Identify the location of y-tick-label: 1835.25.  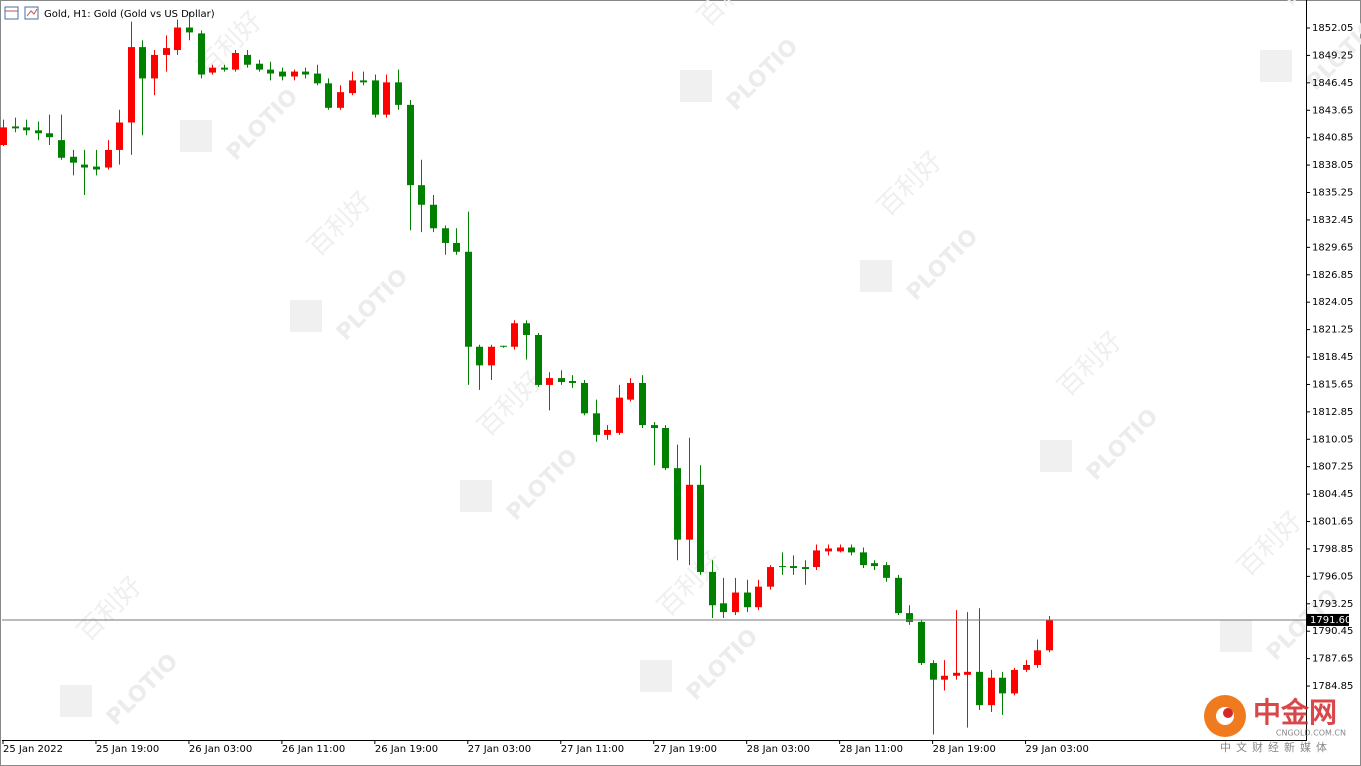
(1332, 193).